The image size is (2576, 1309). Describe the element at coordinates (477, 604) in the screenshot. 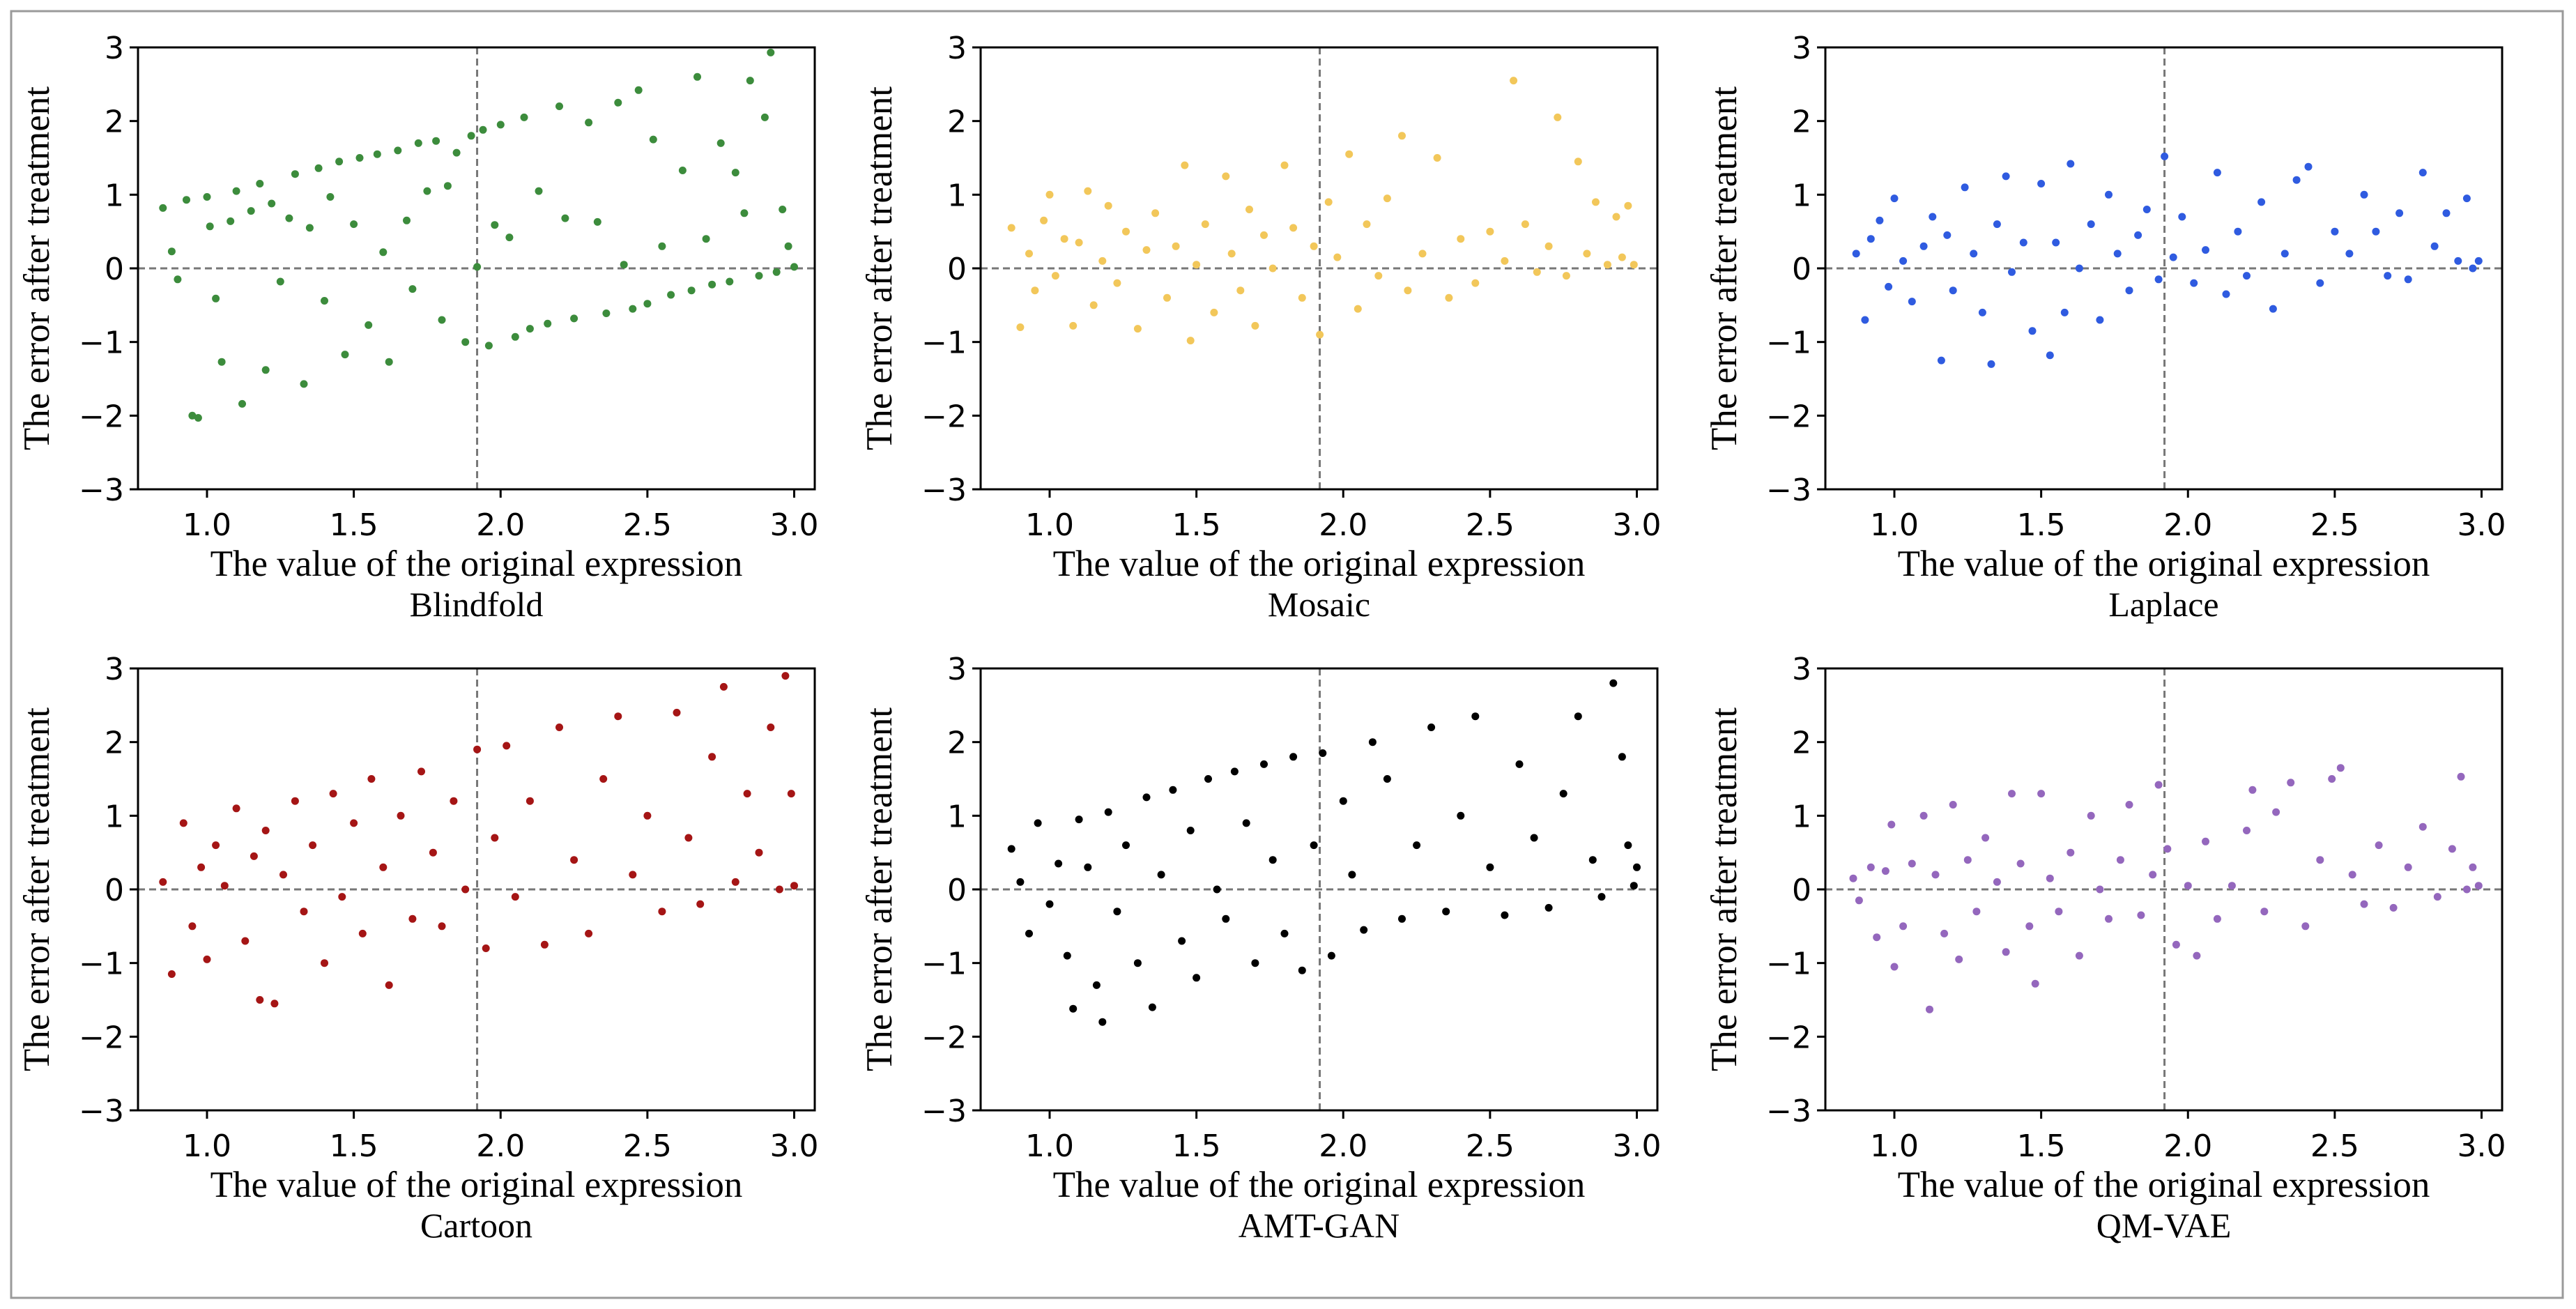

I see `panel-subtitle: Blindfold` at that location.